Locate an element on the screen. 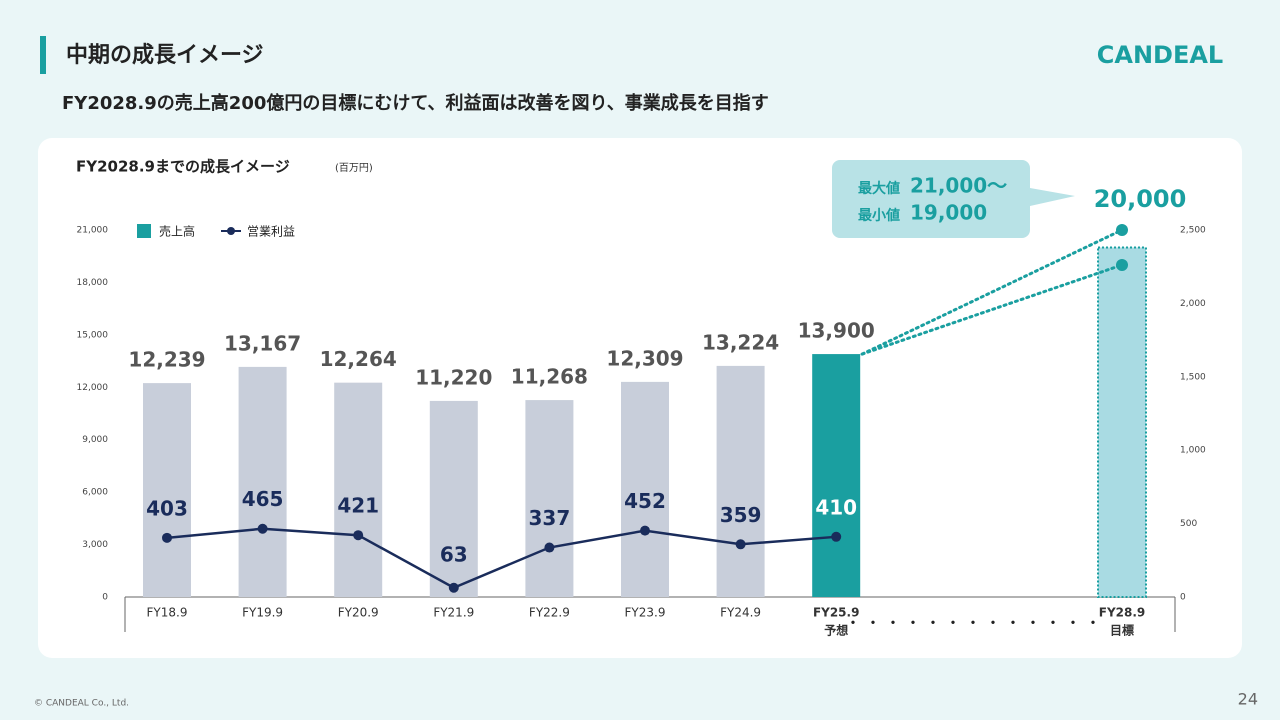 The image size is (1280, 724). y2-tick-label: 500 is located at coordinates (1188, 524).